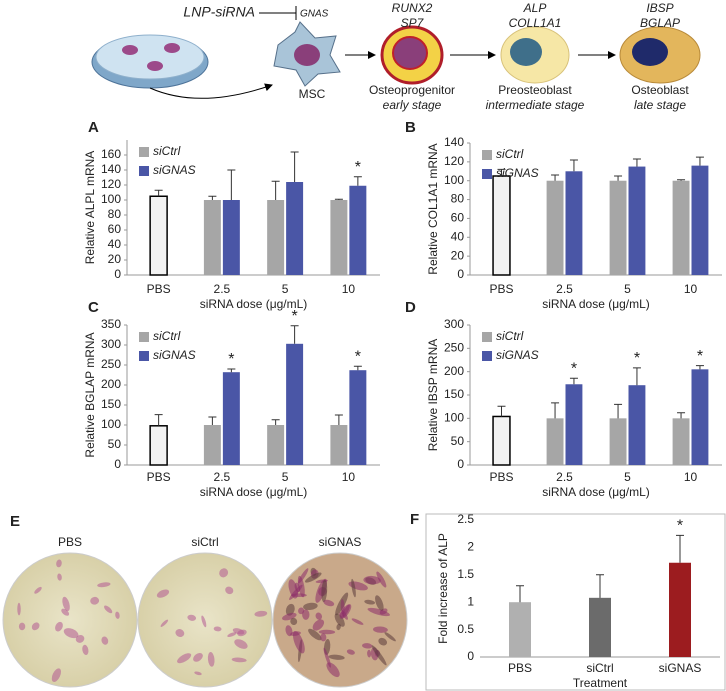 Image resolution: width=726 pixels, height=691 pixels. Describe the element at coordinates (312, 94) in the screenshot. I see `cell-label: MSC` at that location.